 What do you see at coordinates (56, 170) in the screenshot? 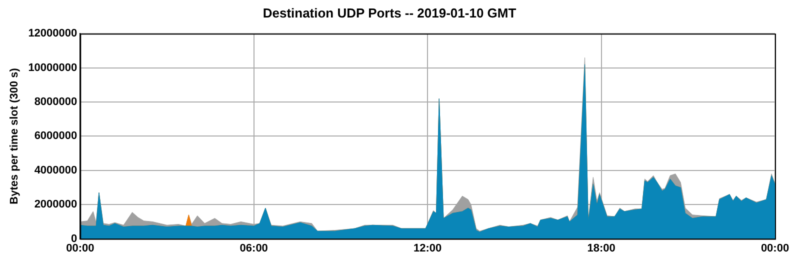
I see `y-tick-label: 4000000` at bounding box center [56, 170].